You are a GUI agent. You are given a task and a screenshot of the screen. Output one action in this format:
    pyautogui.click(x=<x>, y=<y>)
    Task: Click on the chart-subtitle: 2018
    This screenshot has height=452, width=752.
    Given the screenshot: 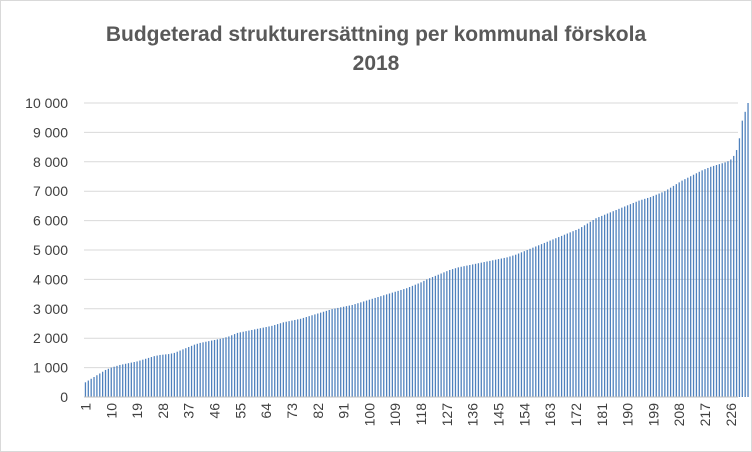 What is the action you would take?
    pyautogui.click(x=376, y=63)
    